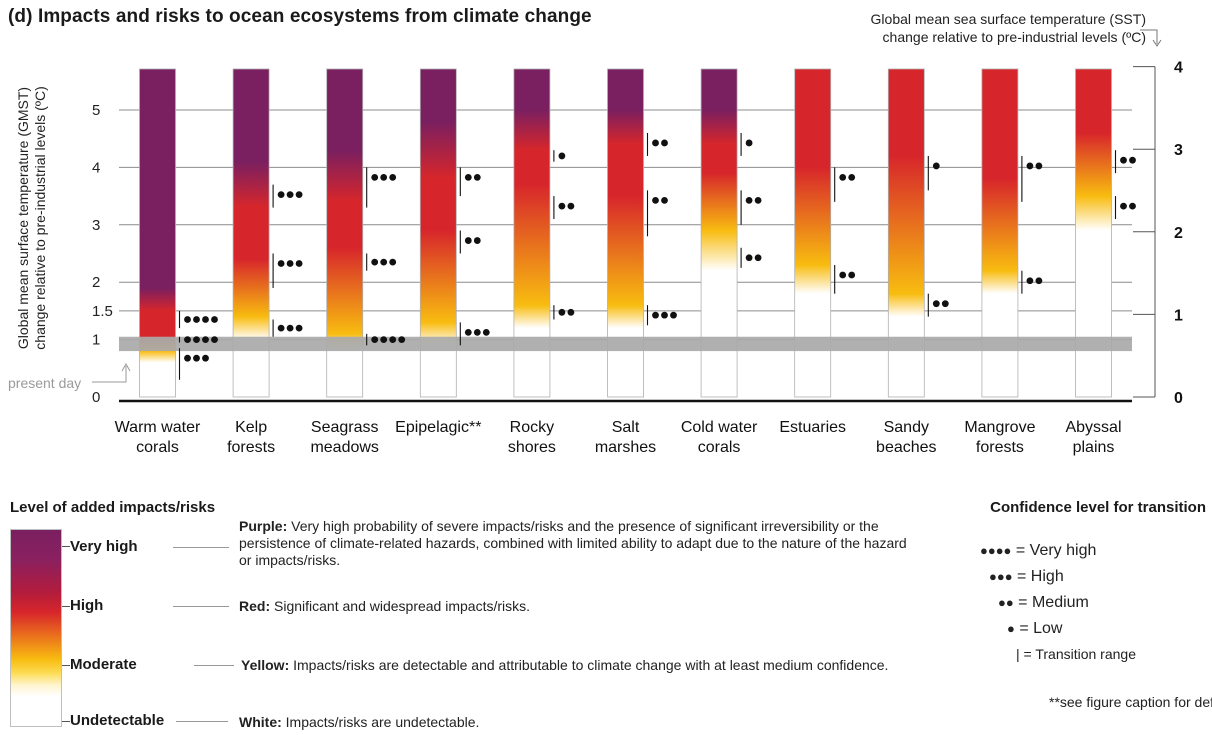 Image resolution: width=1212 pixels, height=735 pixels. I want to click on footnote: **see figure caption for definition, so click(1130, 702).